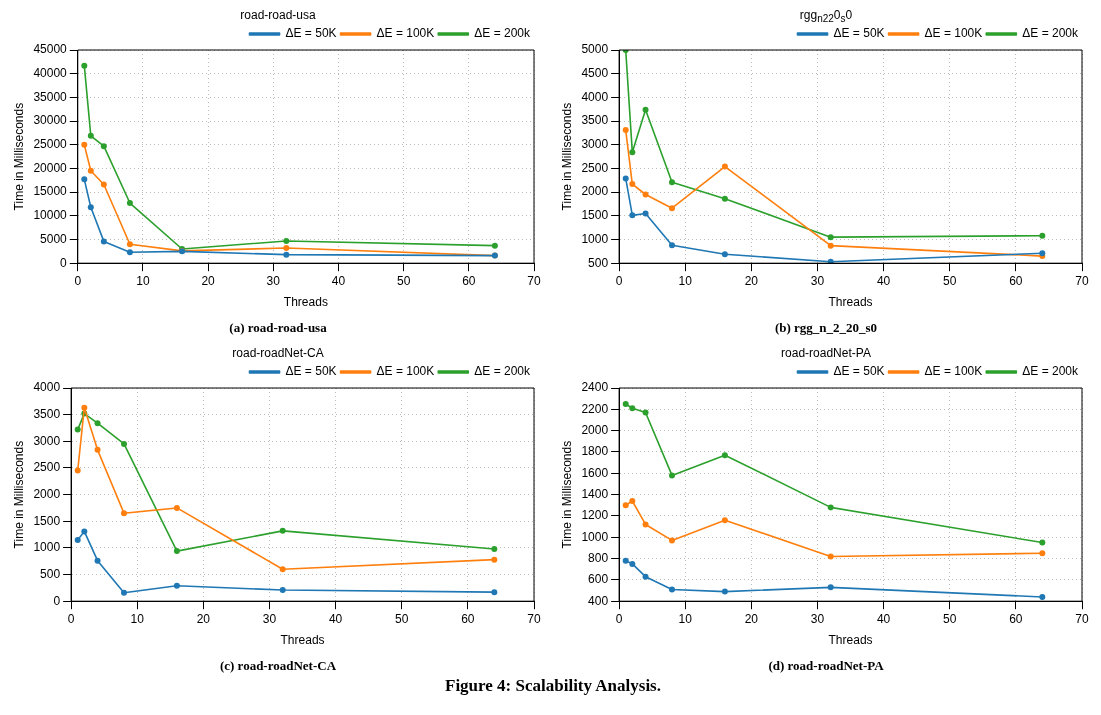  Describe the element at coordinates (50, 215) in the screenshot. I see `y-tick-label: 10000` at that location.